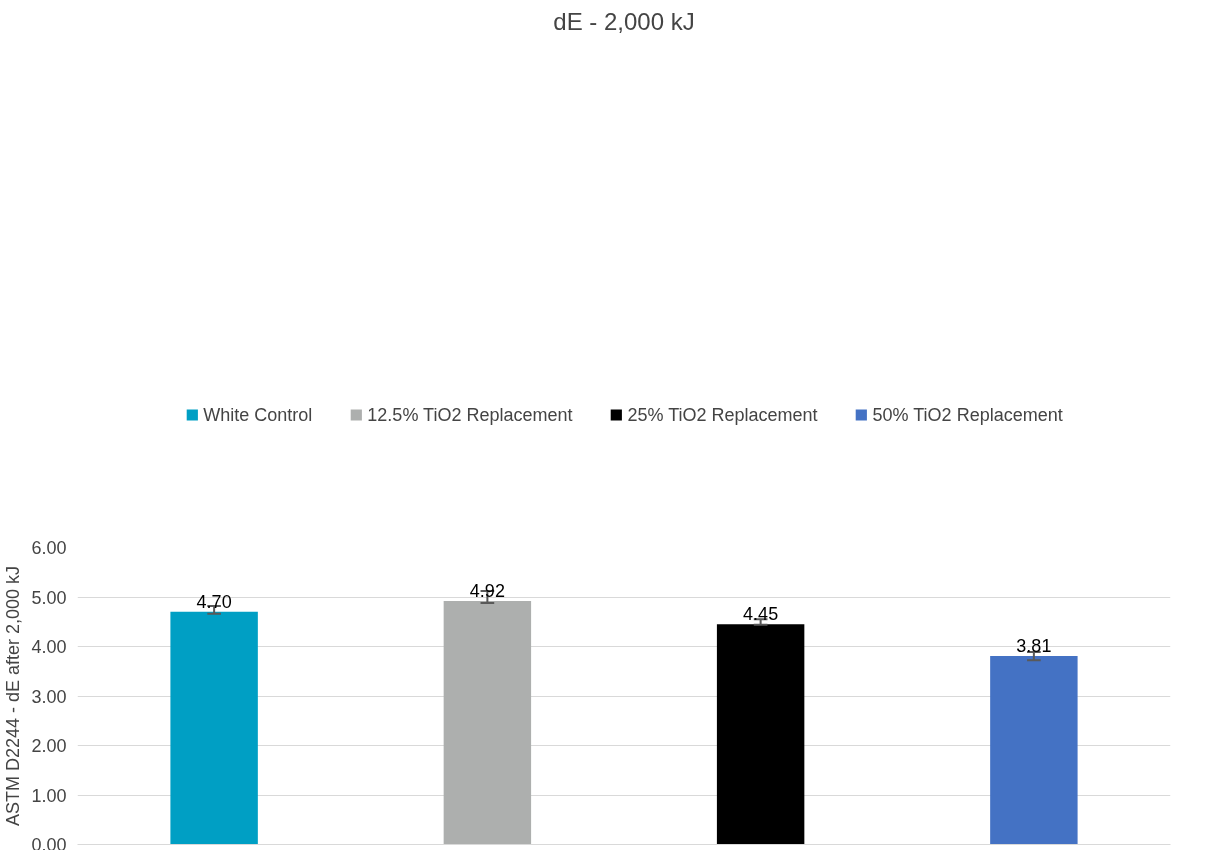 Image resolution: width=1214 pixels, height=865 pixels. I want to click on y-tick-label: 3.00, so click(49, 696).